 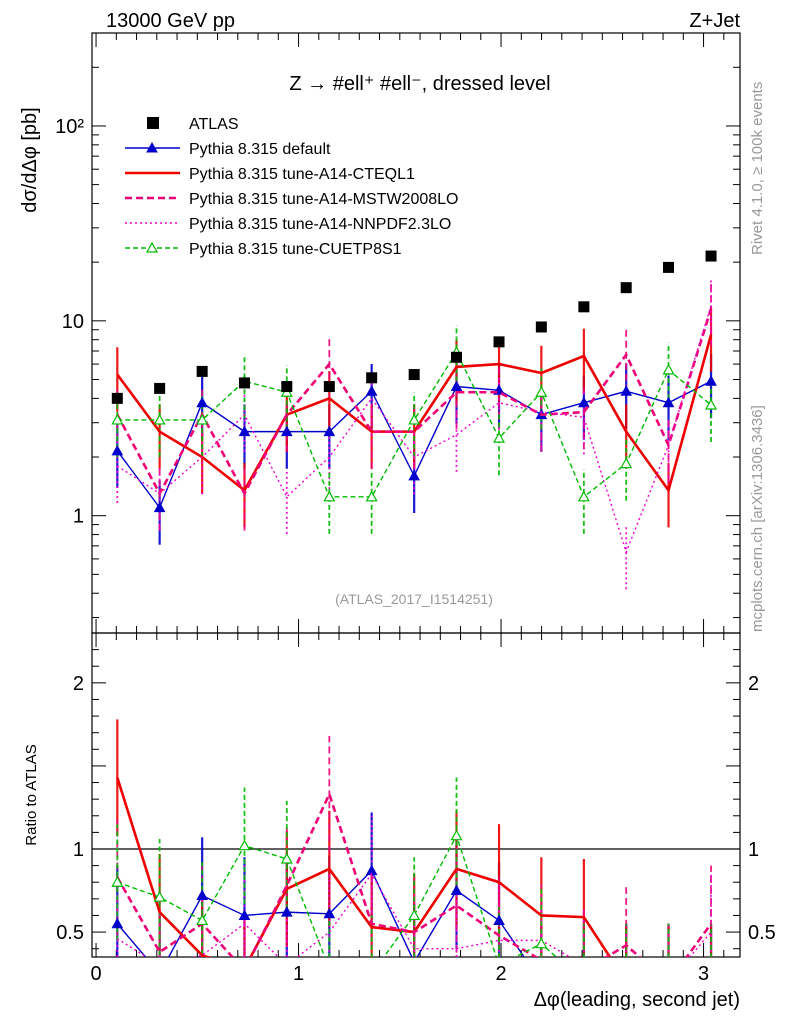 What do you see at coordinates (31, 794) in the screenshot?
I see `ratio-y-axis-label: Ratio to ATLAS` at bounding box center [31, 794].